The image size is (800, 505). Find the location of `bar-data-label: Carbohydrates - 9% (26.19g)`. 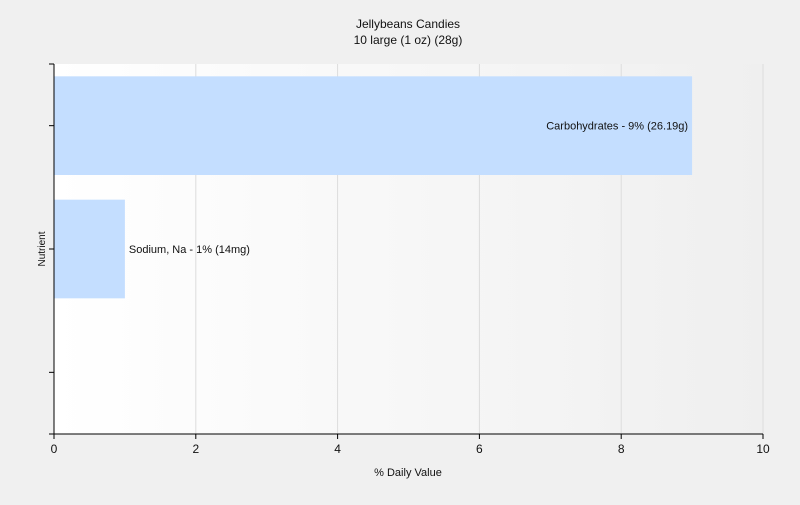

bar-data-label: Carbohydrates - 9% (26.19g) is located at coordinates (617, 127).